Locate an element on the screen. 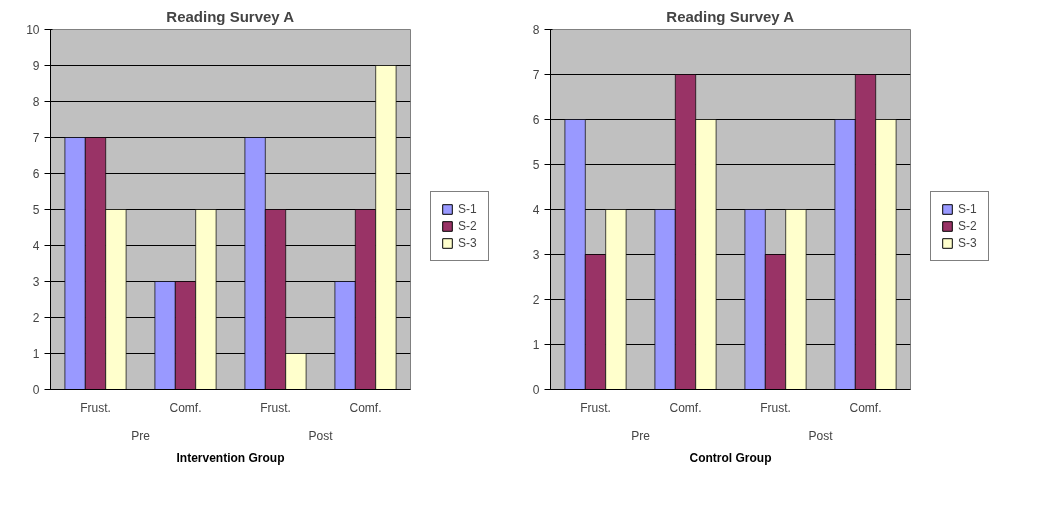 The width and height of the screenshot is (1053, 515). y-tick-label: 10 is located at coordinates (33, 30).